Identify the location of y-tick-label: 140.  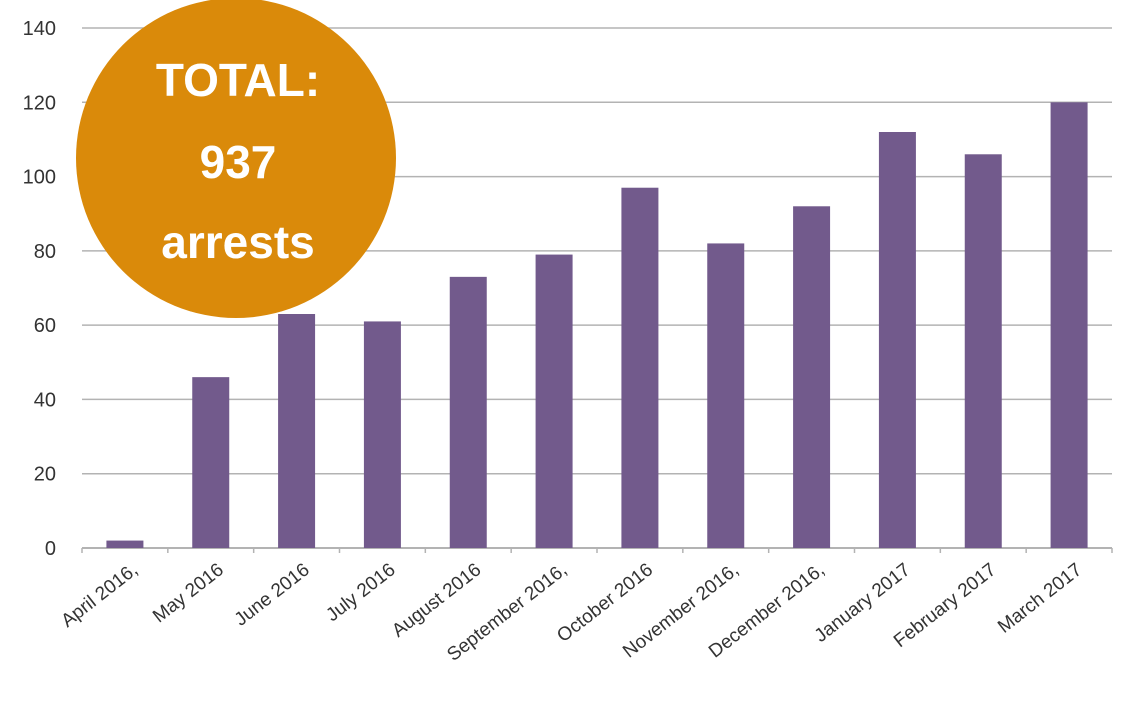
(39, 29).